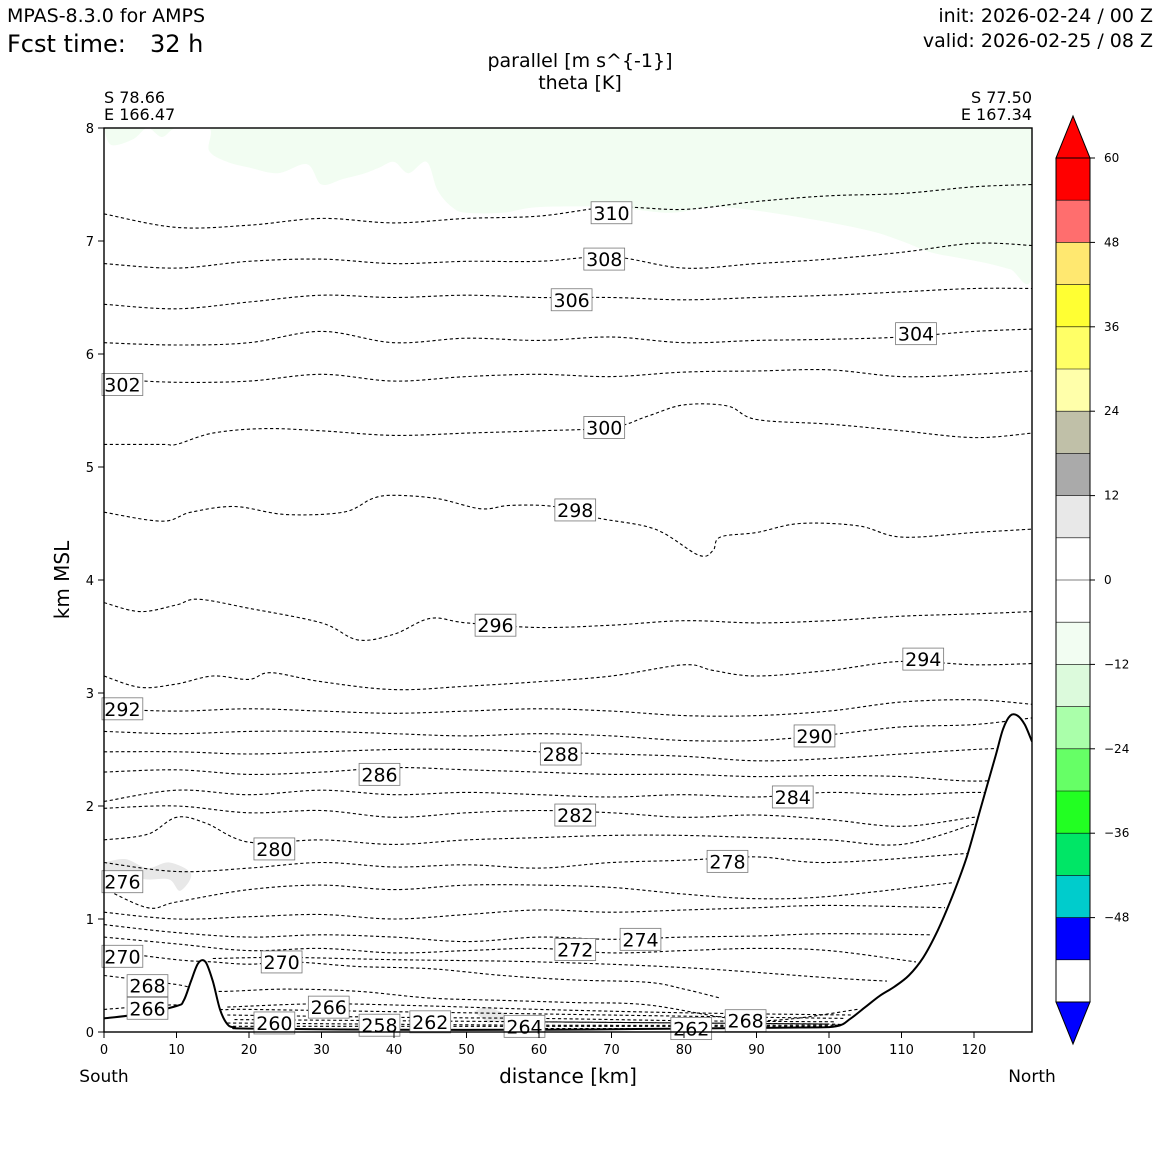  I want to click on forecast-time-label: Fcst time:, so click(66, 44).